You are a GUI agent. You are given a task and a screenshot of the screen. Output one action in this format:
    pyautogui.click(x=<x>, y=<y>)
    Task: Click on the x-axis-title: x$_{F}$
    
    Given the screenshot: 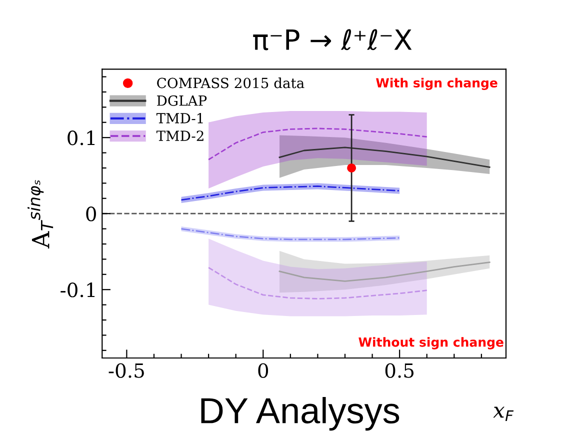 What is the action you would take?
    pyautogui.click(x=503, y=413)
    